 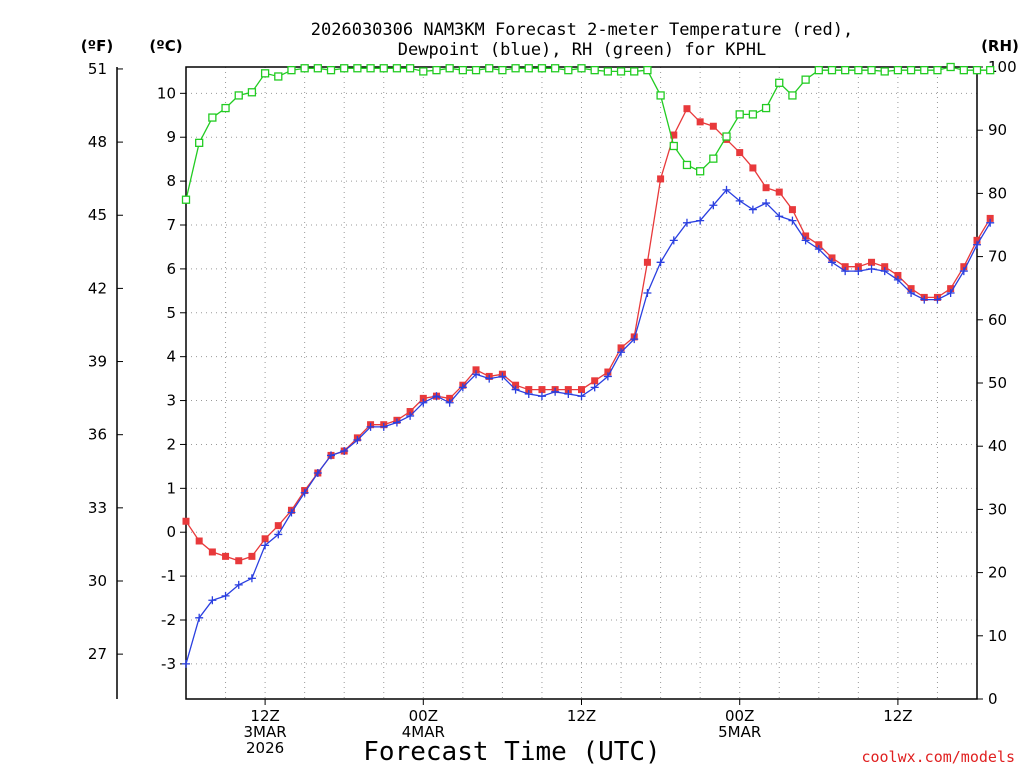 What do you see at coordinates (1002, 67) in the screenshot?
I see `rh-tick-label: 100` at bounding box center [1002, 67].